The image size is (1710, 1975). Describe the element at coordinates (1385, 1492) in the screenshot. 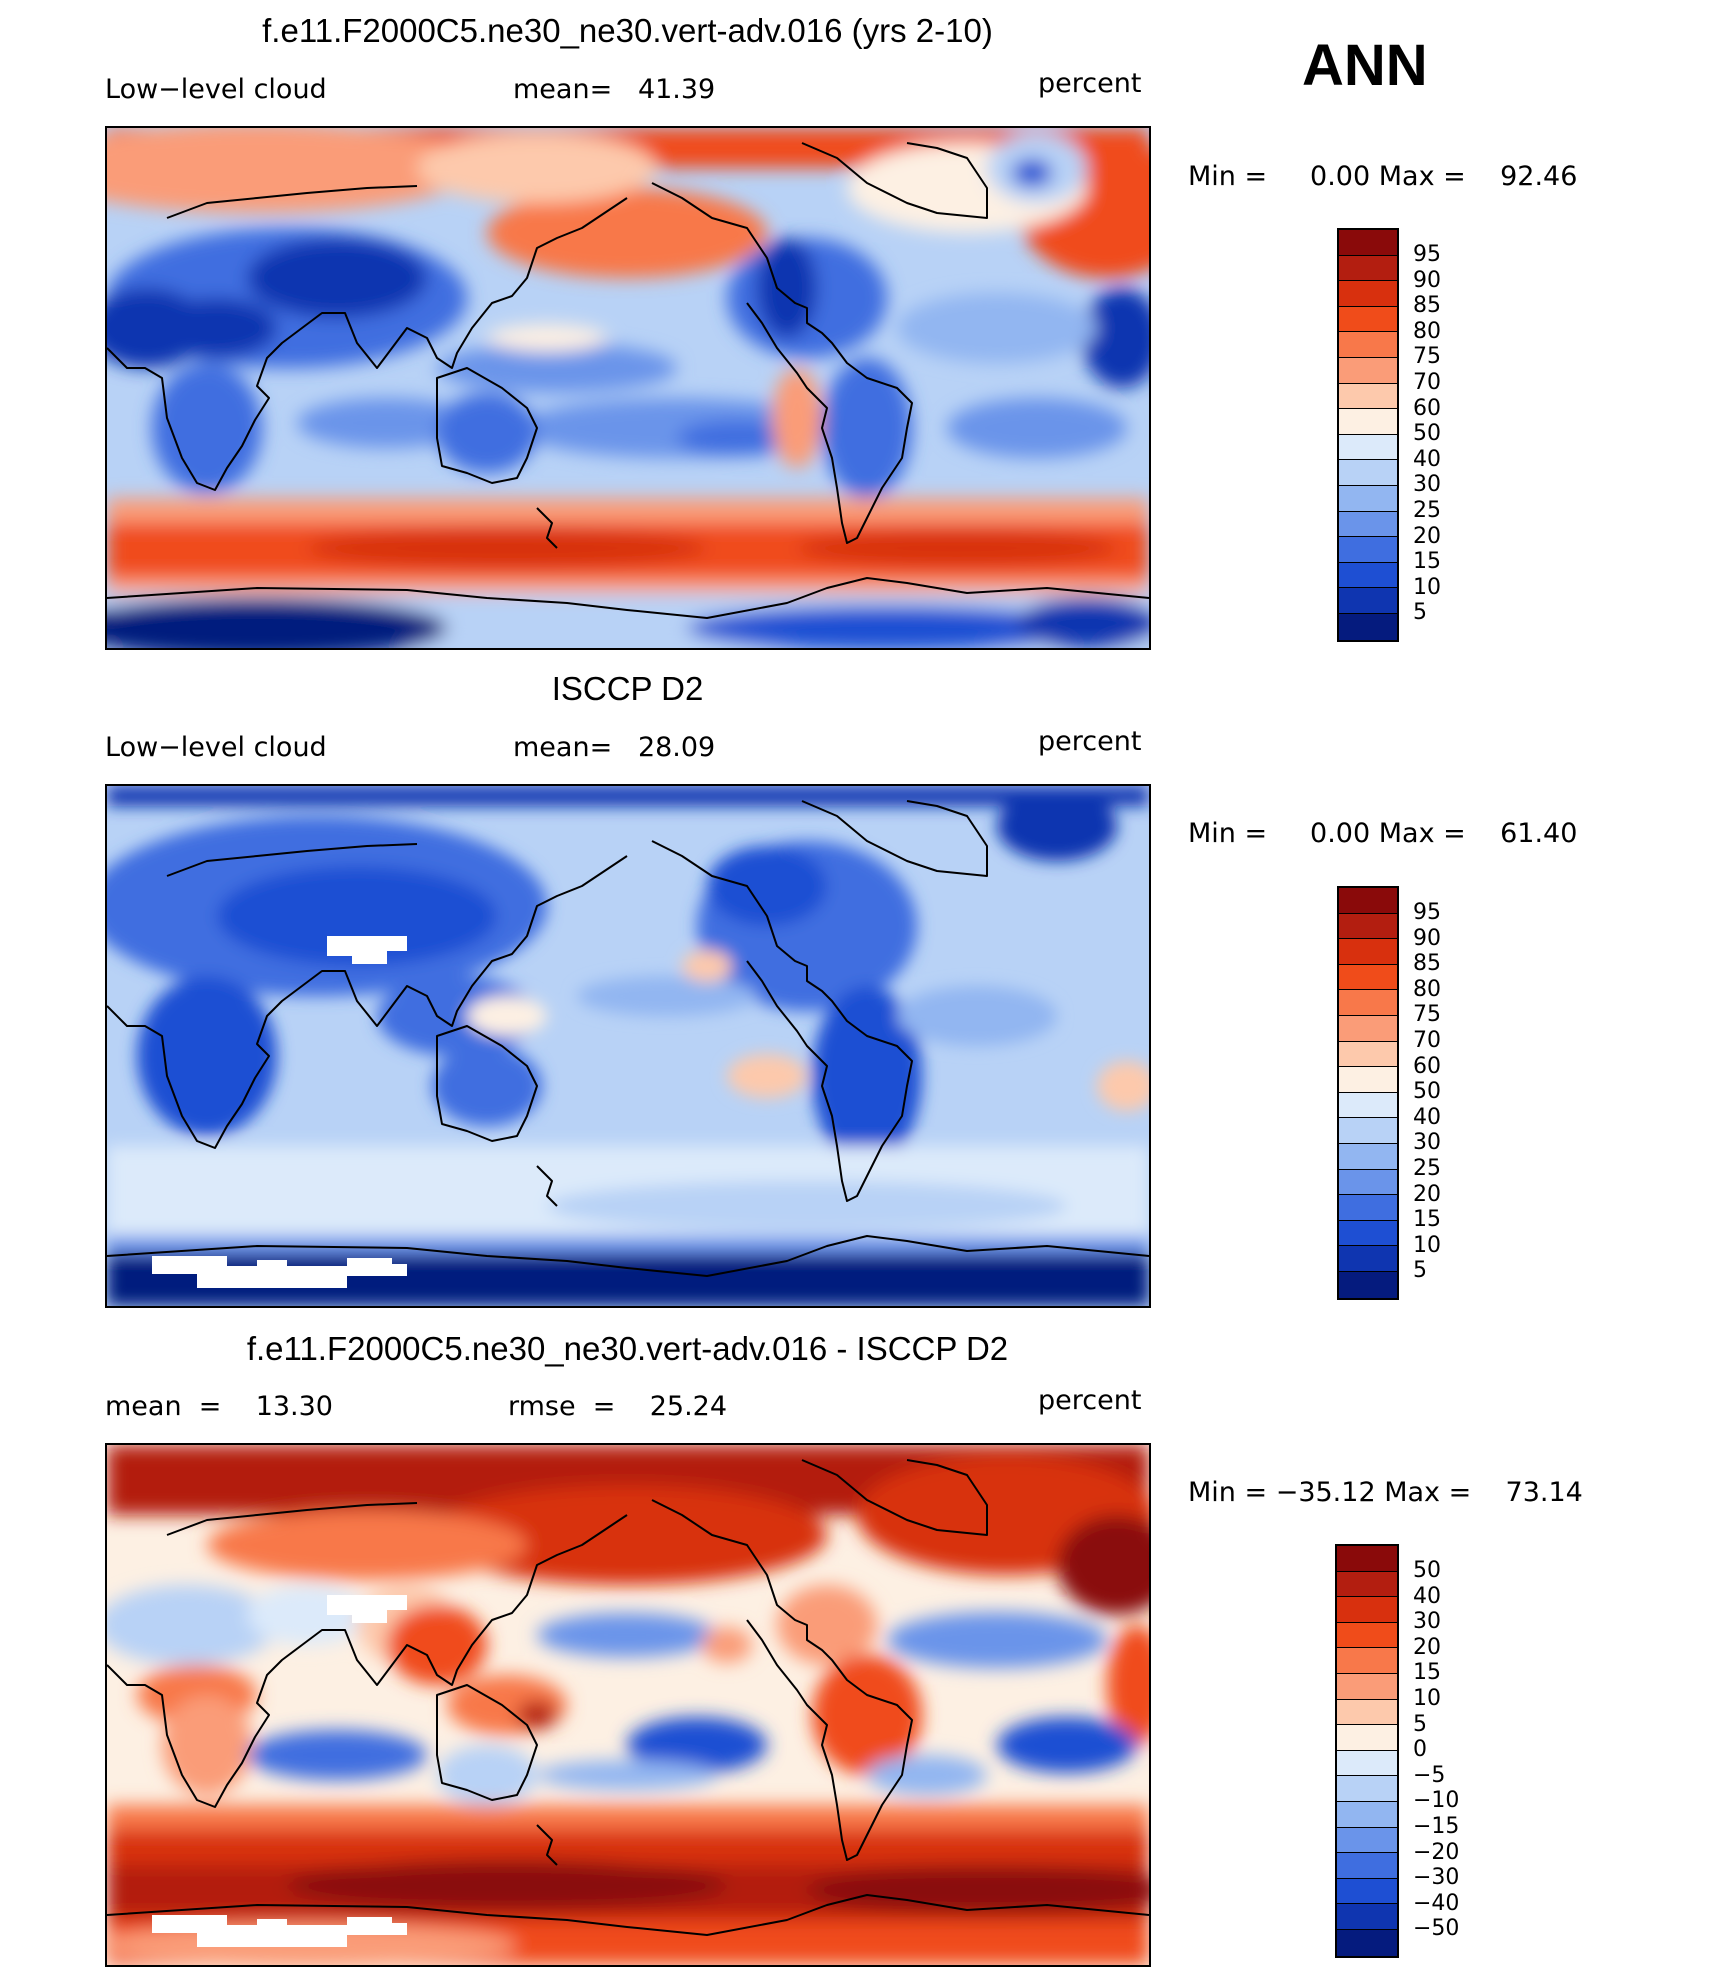

I see `panel3-min-max: Min = −35.12 Max = 73.14` at that location.